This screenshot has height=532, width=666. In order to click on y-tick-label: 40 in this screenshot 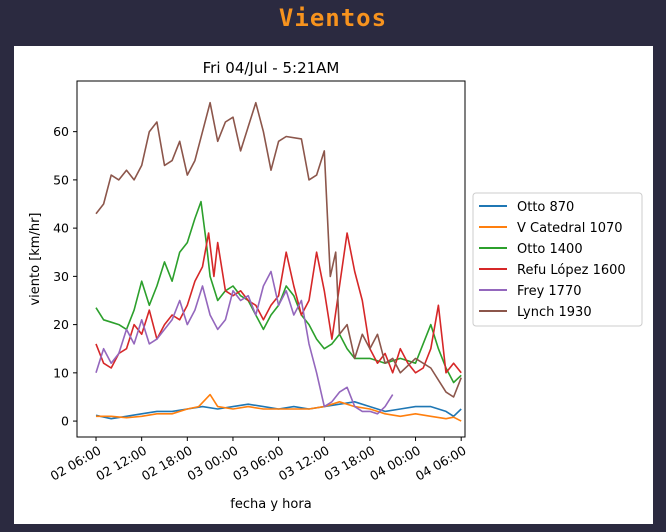, I will do `click(61, 228)`.